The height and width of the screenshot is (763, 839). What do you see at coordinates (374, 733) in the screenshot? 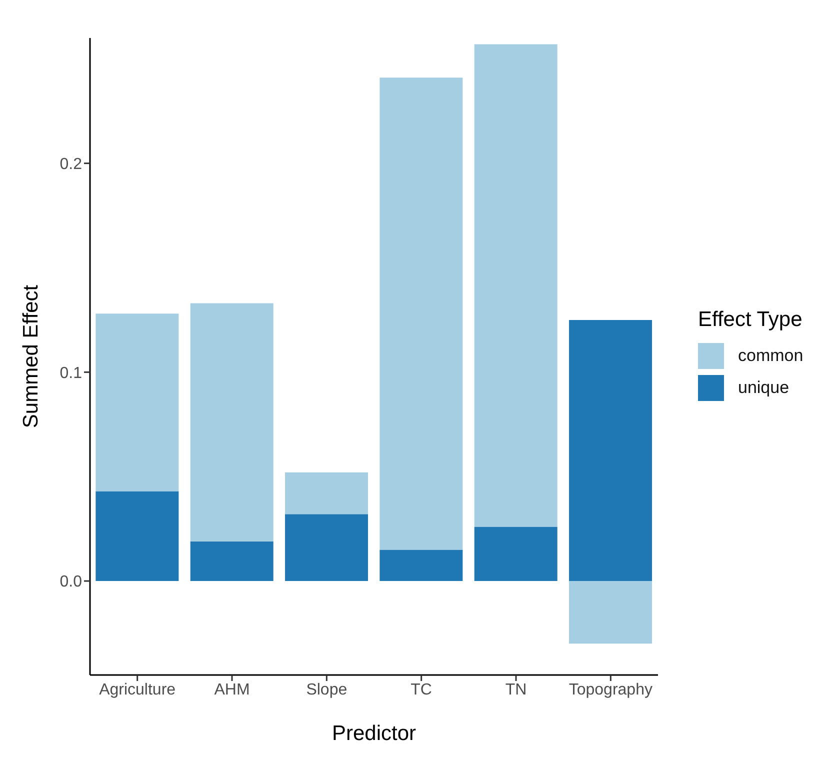
I see `x-axis-title: Predictor` at bounding box center [374, 733].